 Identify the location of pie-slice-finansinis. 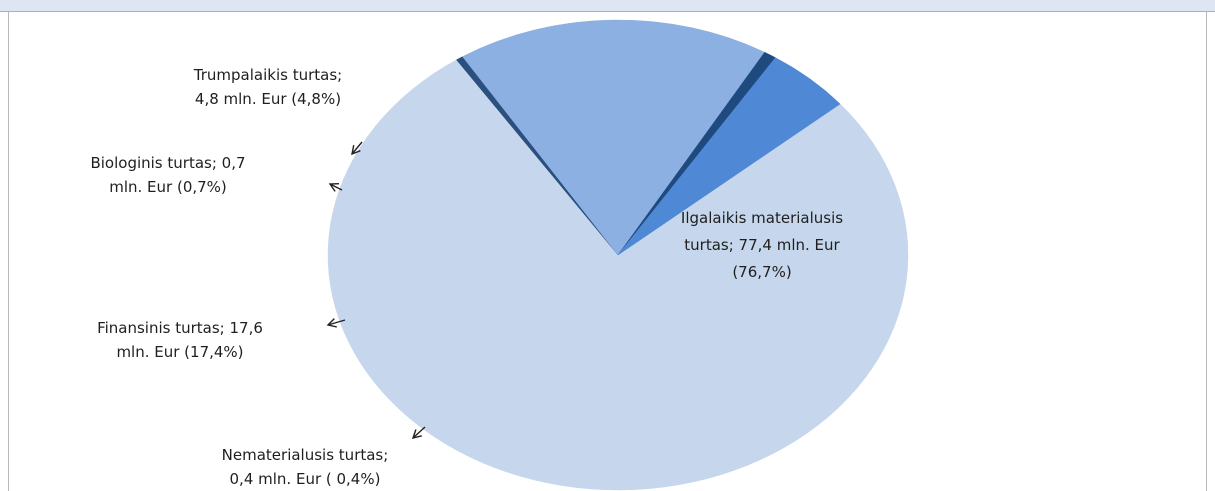
(614, 137).